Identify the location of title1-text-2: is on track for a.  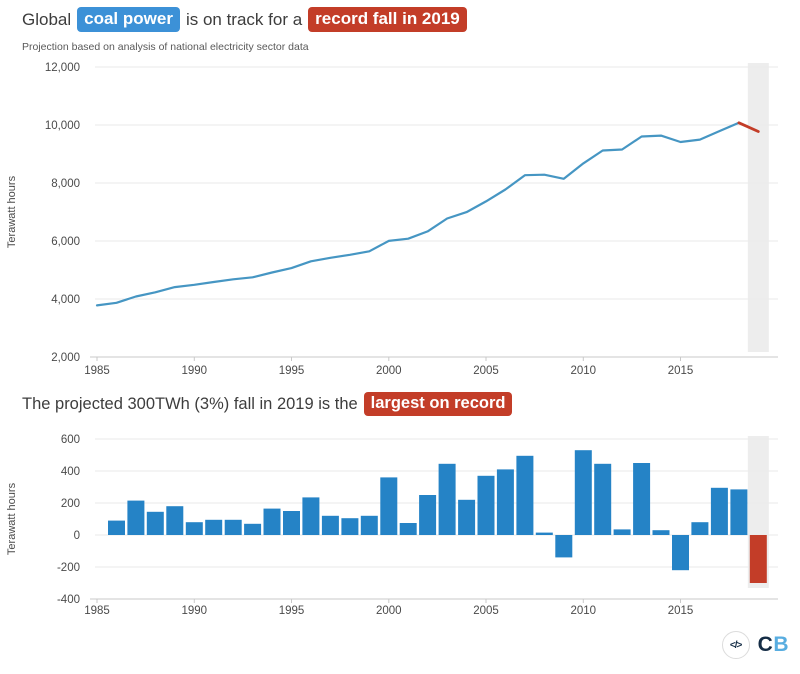
(244, 19).